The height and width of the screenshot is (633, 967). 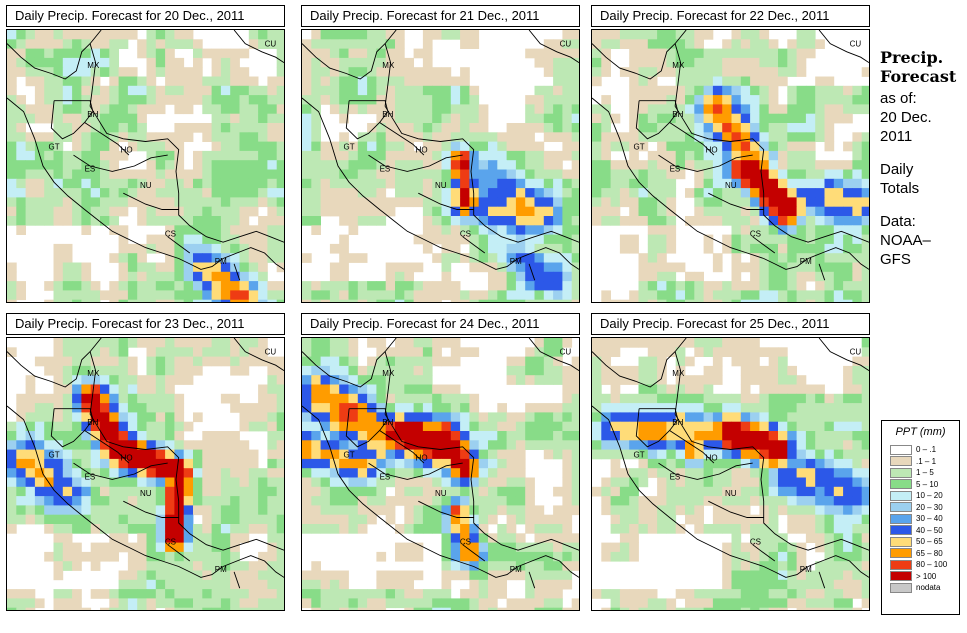 I want to click on legend-label: > 100, so click(x=926, y=576).